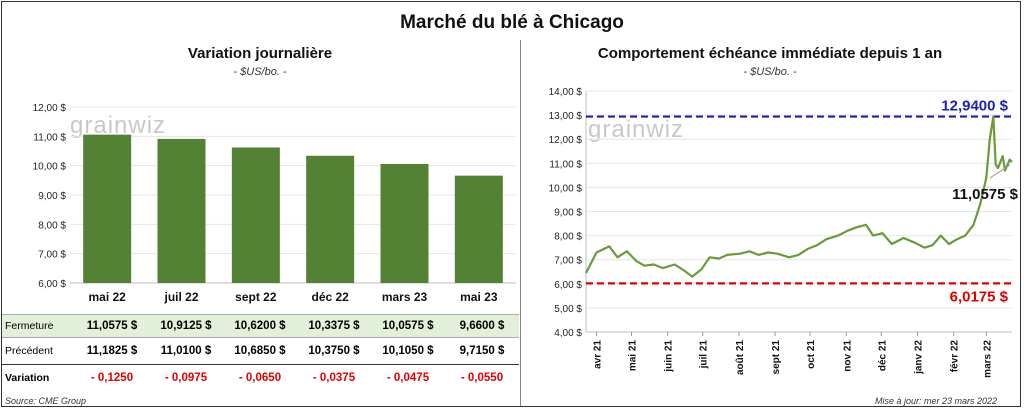  Describe the element at coordinates (520, 223) in the screenshot. I see `panel-divider` at that location.